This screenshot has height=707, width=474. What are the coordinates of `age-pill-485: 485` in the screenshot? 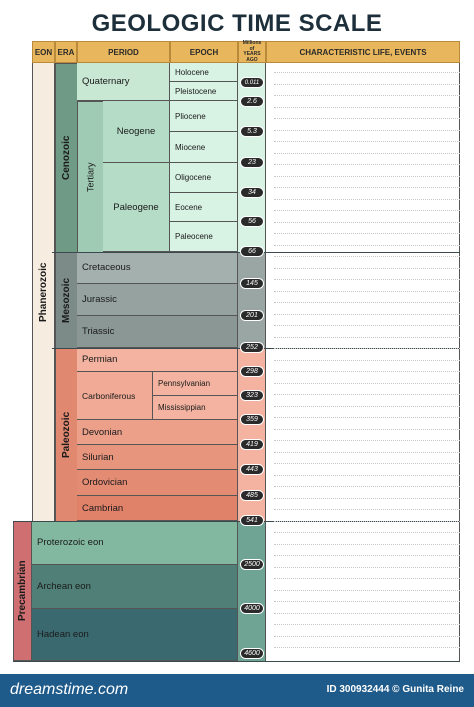 It's located at (252, 495).